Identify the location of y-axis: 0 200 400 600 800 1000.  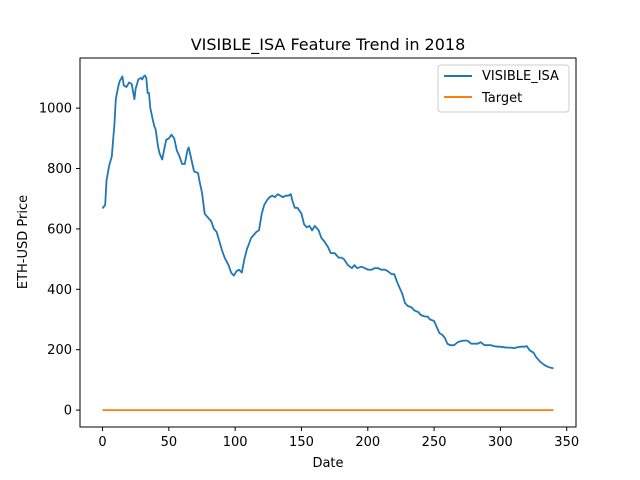
(59, 260).